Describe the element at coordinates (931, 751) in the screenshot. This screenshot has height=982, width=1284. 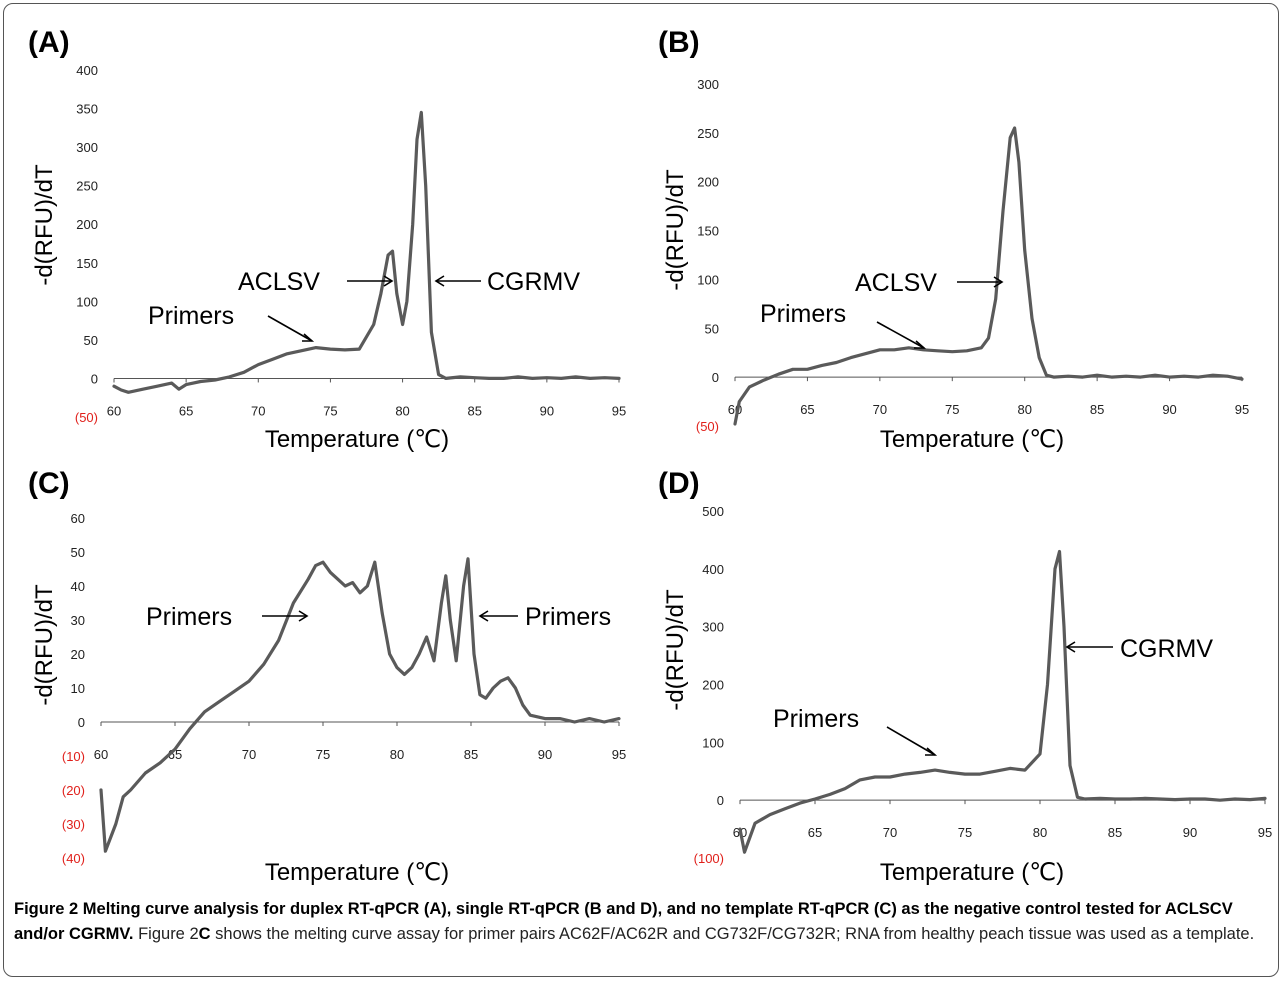
I see `panel-d-arrowhead-primers` at that location.